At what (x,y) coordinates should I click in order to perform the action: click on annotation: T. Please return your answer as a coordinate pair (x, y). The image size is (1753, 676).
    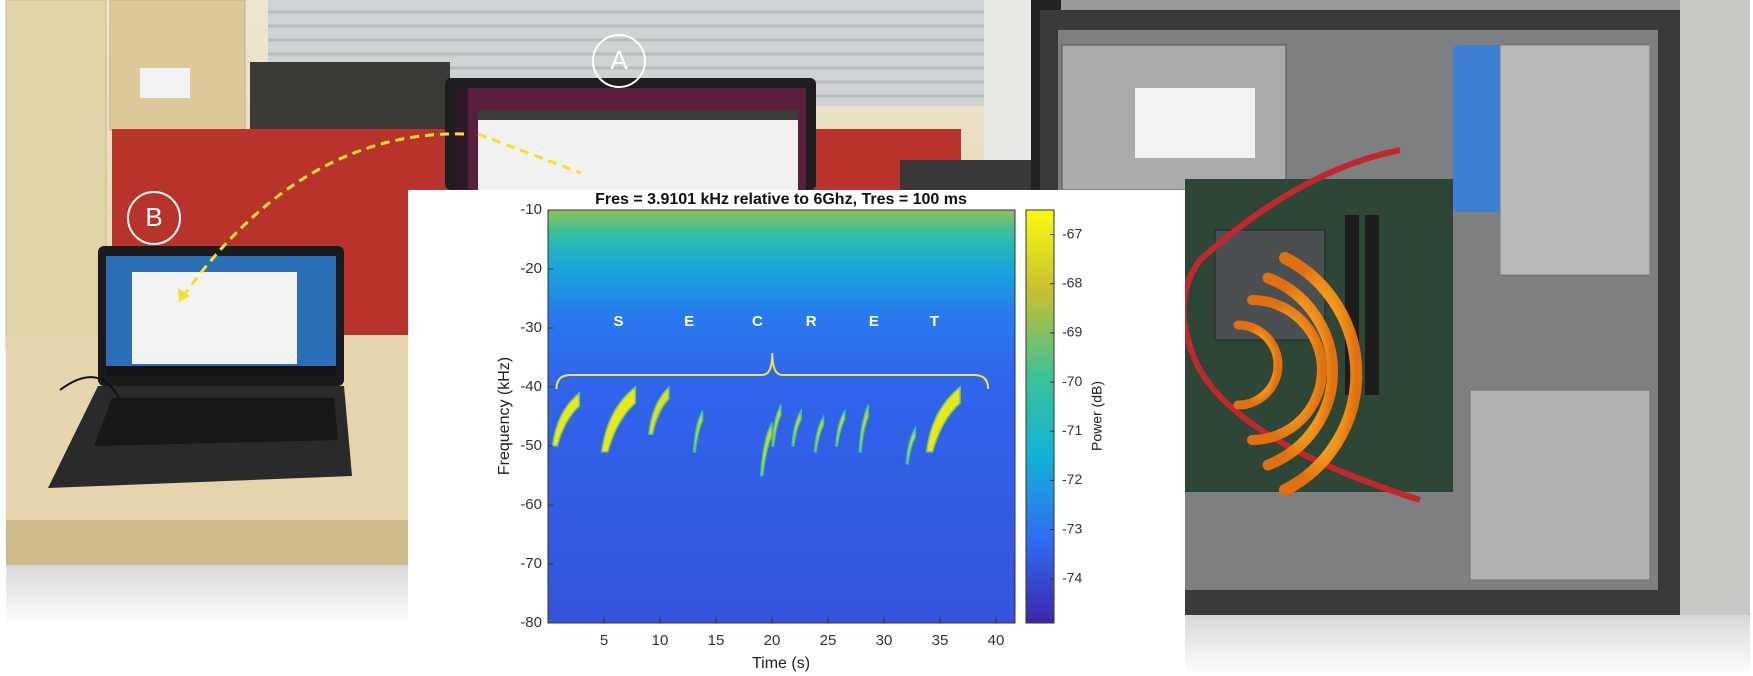
    Looking at the image, I should click on (934, 321).